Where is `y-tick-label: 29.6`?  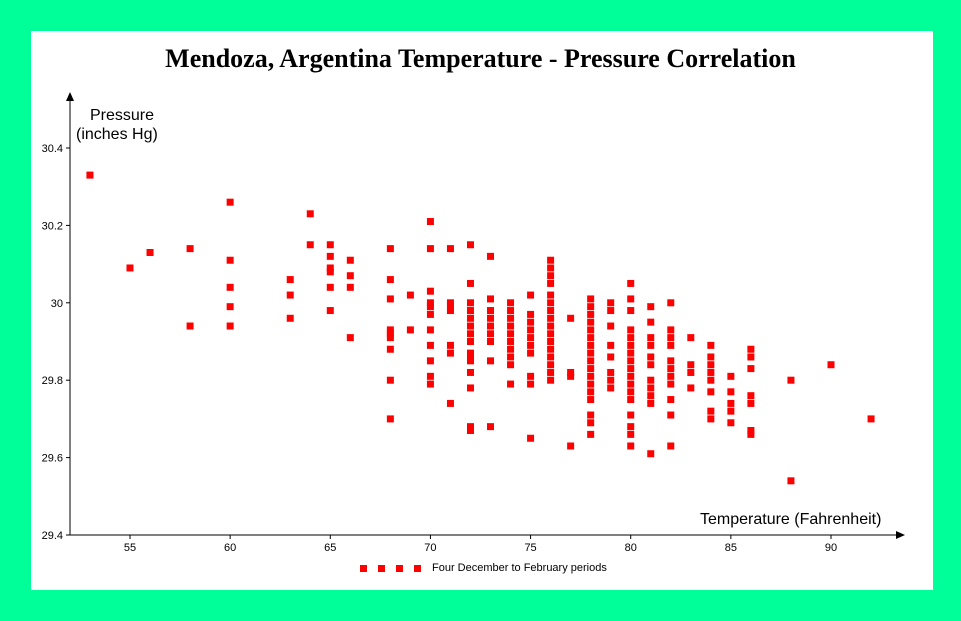
y-tick-label: 29.6 is located at coordinates (52, 459).